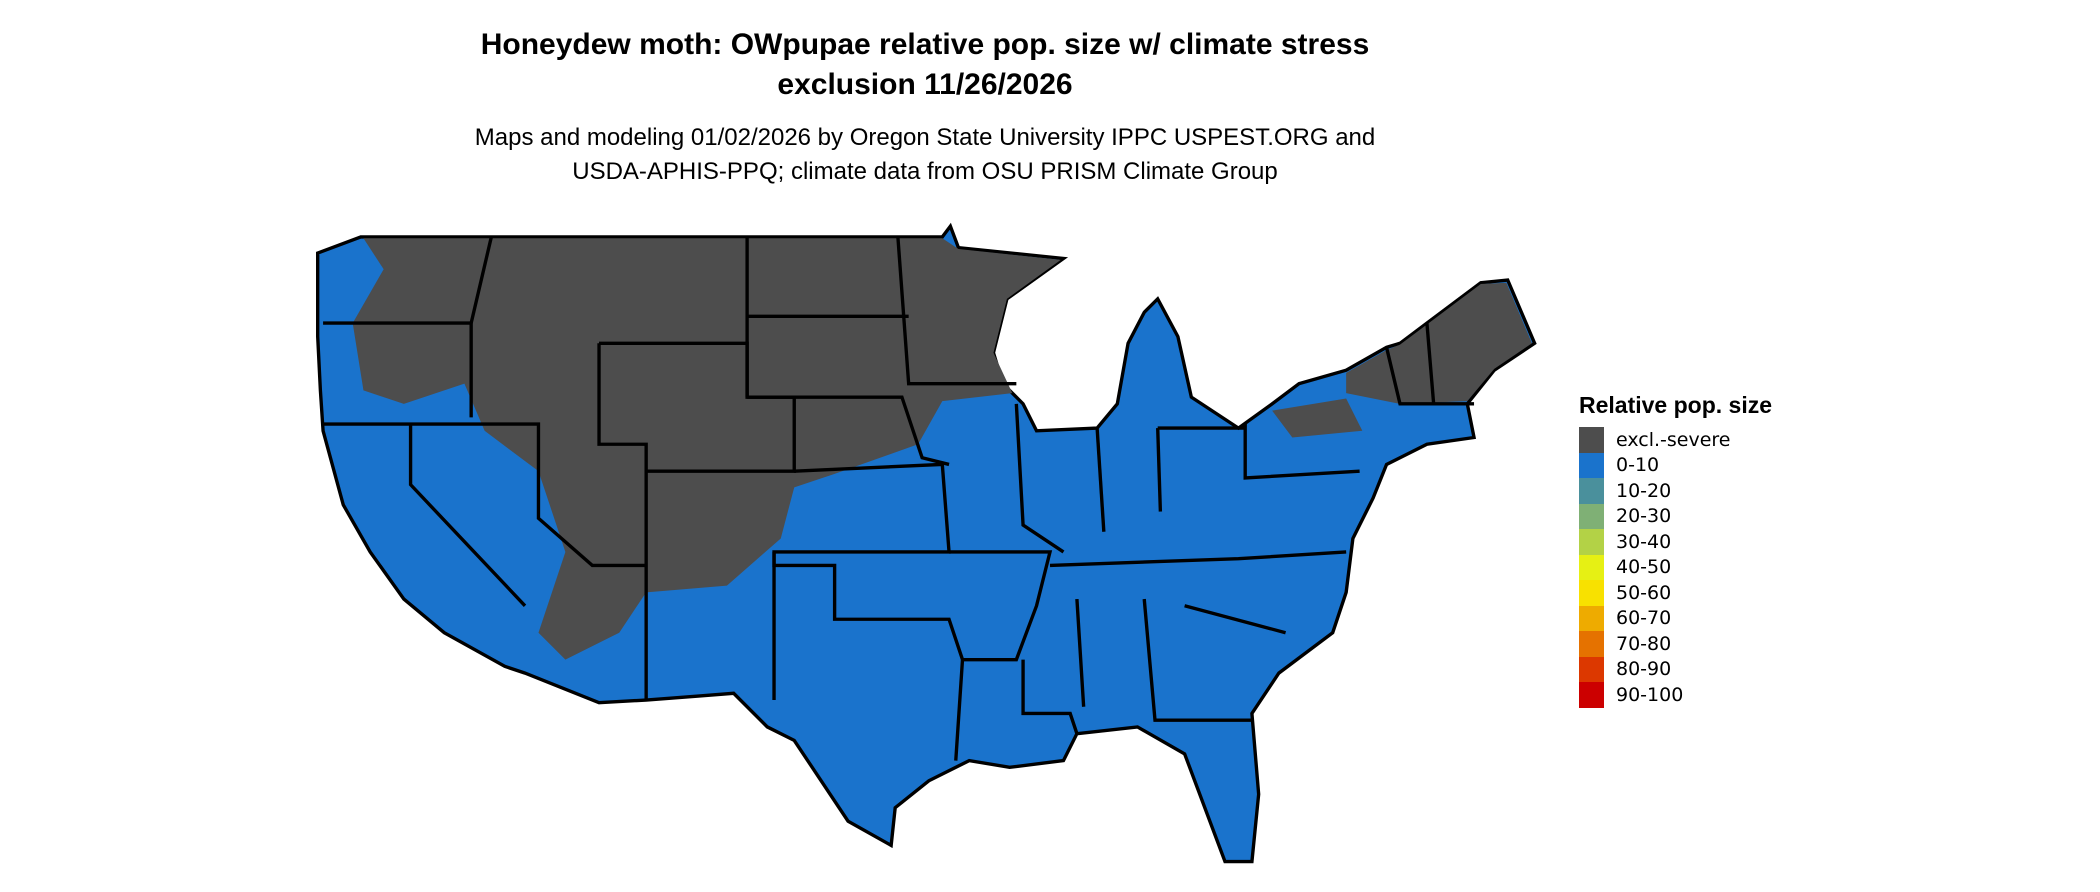 This screenshot has width=2100, height=892. What do you see at coordinates (1644, 592) in the screenshot?
I see `legend-label: 50-60` at bounding box center [1644, 592].